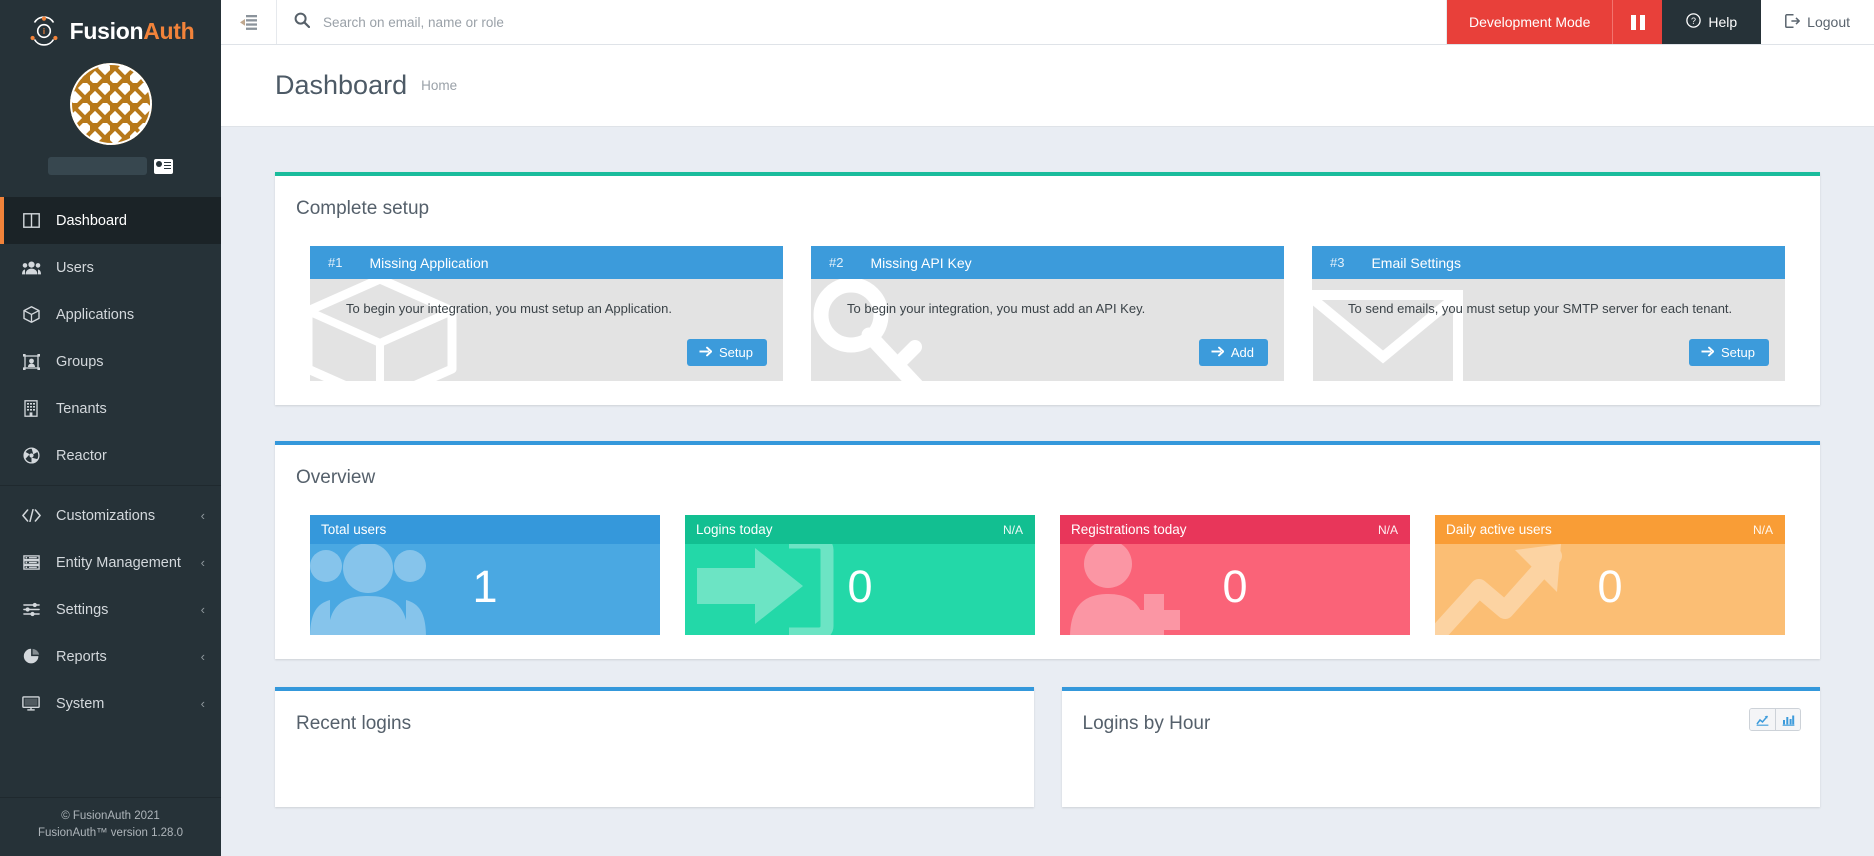  Describe the element at coordinates (1441, 713) in the screenshot. I see `logins-by-hour-body: Logins by Hour` at that location.